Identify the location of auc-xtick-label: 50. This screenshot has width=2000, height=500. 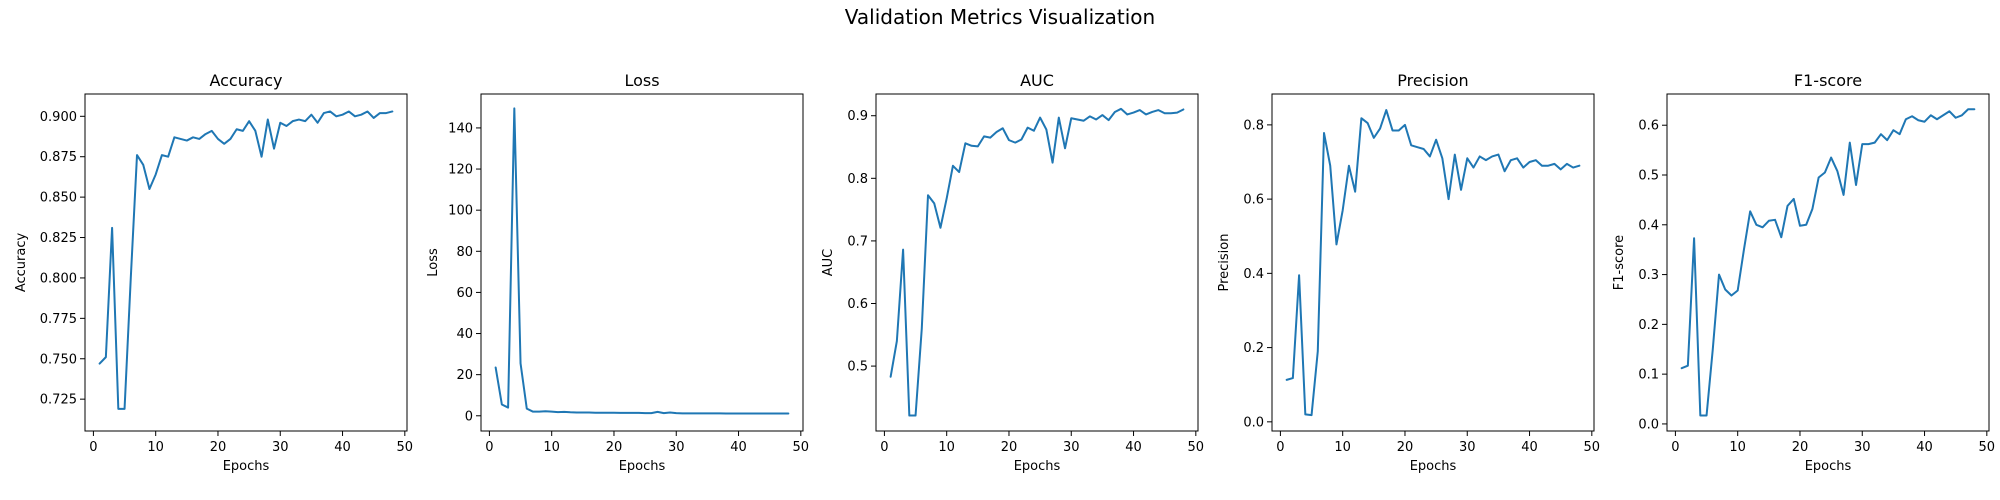
(1196, 447).